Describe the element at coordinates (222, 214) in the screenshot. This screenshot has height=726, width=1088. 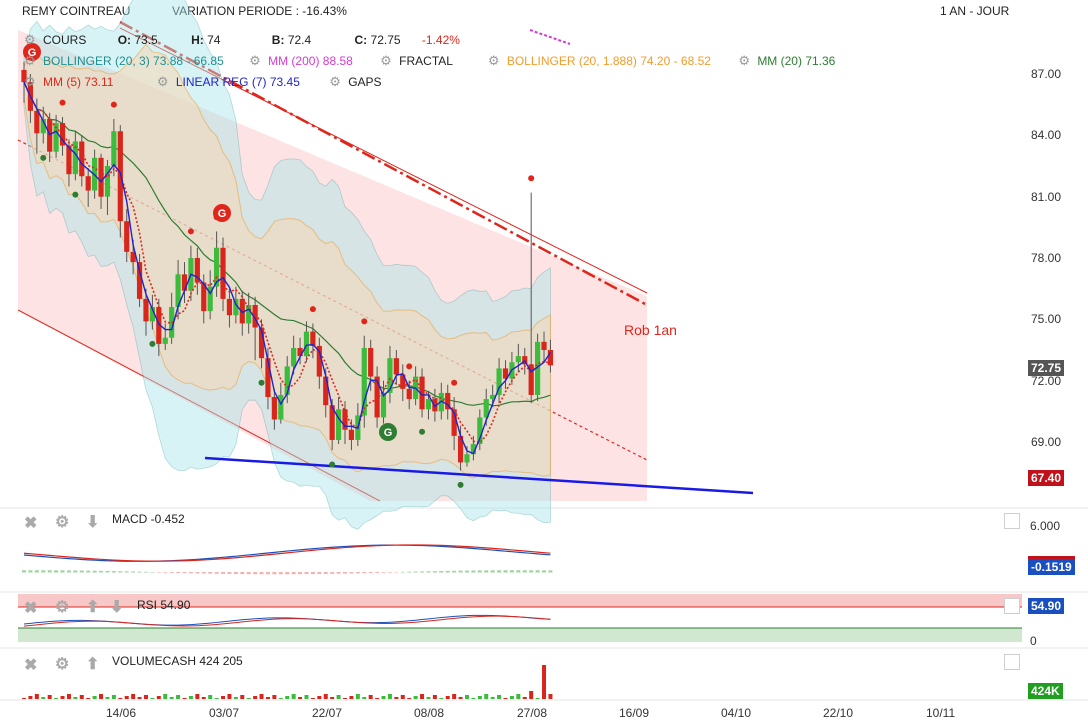
I see `gap-marker-label: G` at that location.